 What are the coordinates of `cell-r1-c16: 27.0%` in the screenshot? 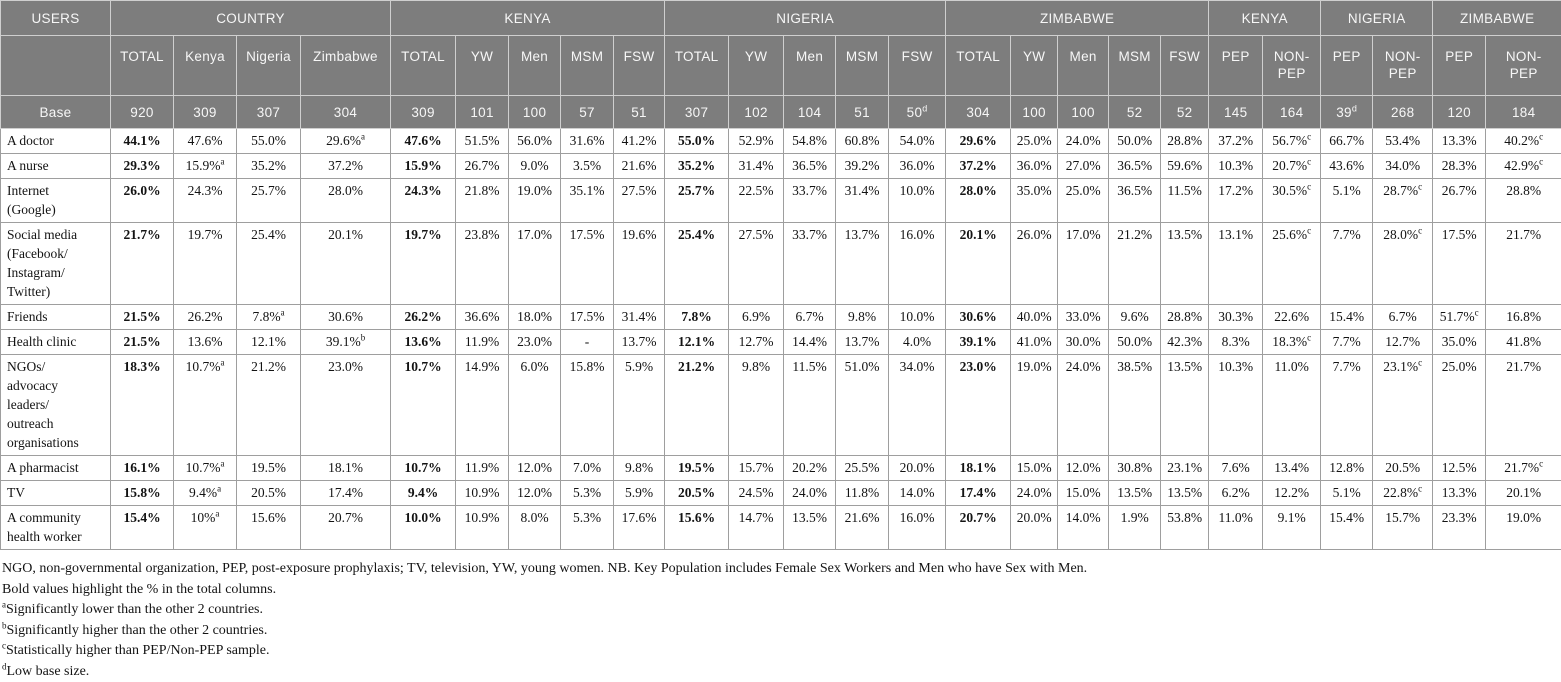 It's located at (1083, 166).